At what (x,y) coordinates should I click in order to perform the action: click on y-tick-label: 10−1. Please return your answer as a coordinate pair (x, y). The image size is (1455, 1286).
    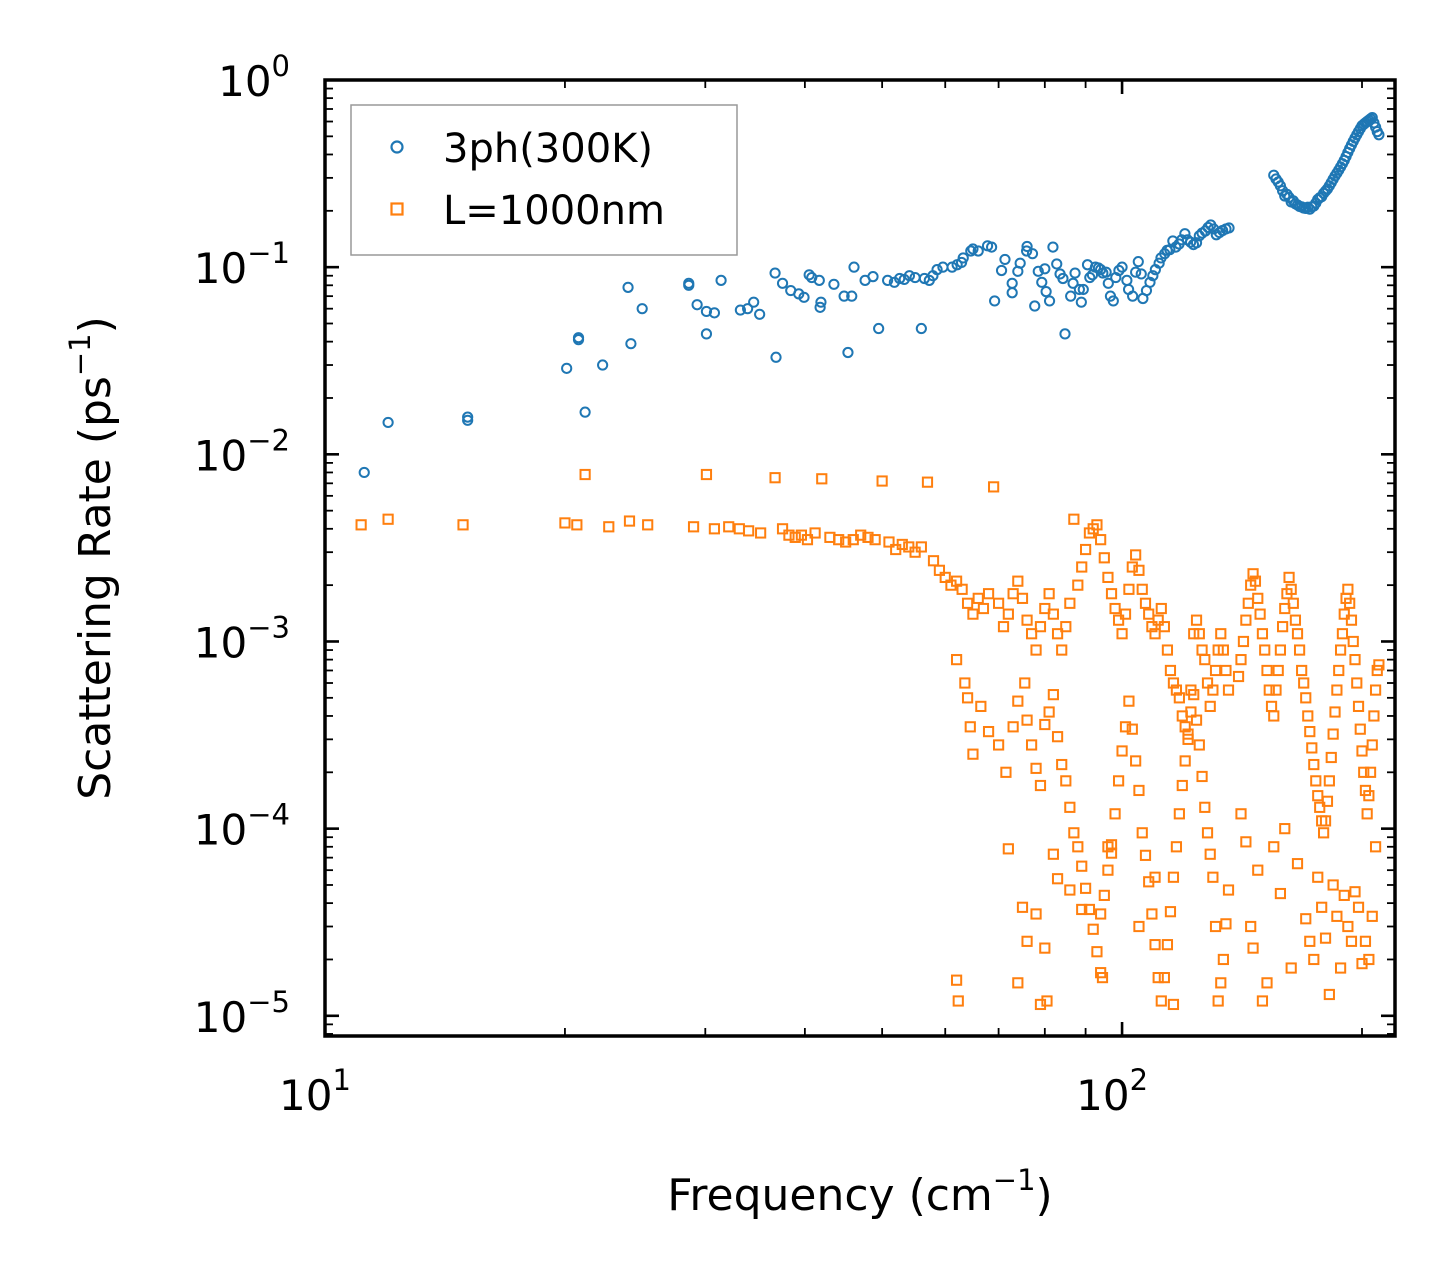
    Looking at the image, I should click on (242, 264).